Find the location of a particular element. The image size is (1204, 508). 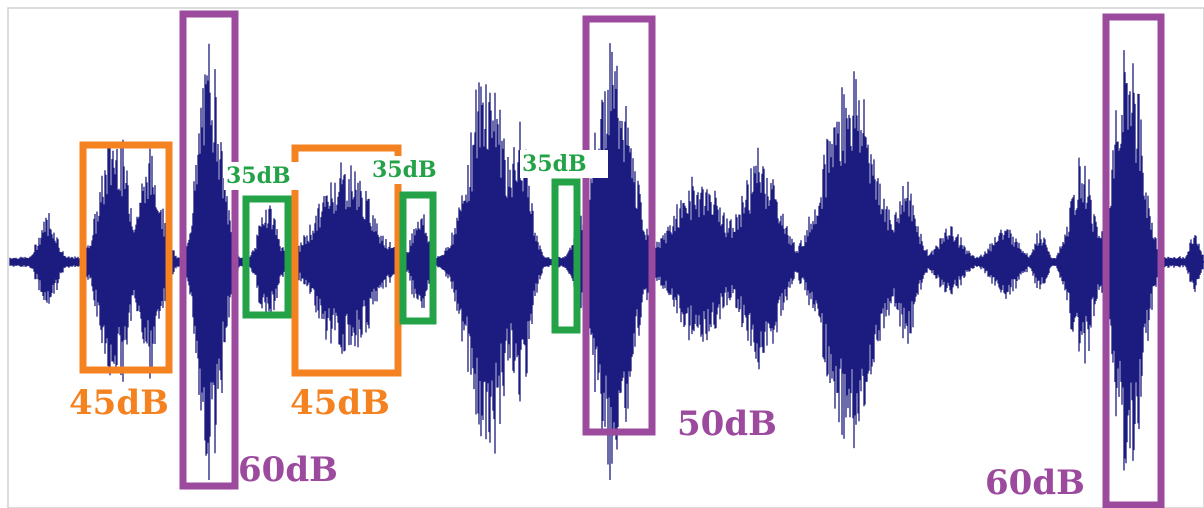

label-35db-2-bg is located at coordinates (414, 170).